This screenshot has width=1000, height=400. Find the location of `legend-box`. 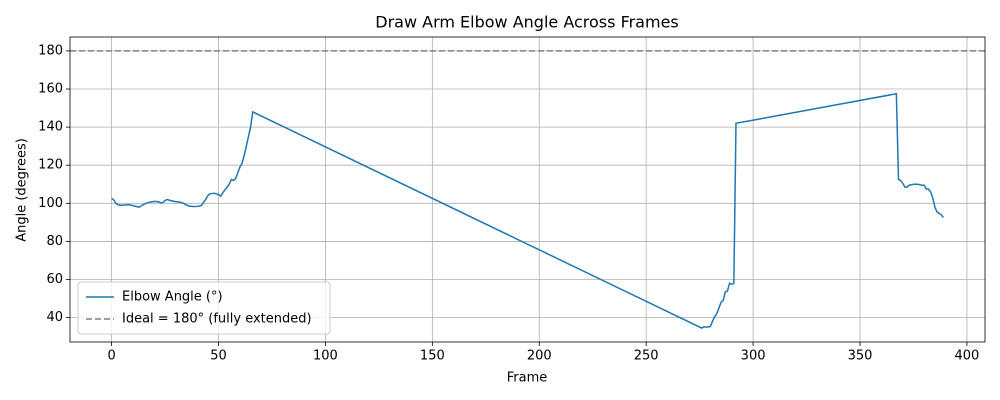

legend-box is located at coordinates (204, 308).